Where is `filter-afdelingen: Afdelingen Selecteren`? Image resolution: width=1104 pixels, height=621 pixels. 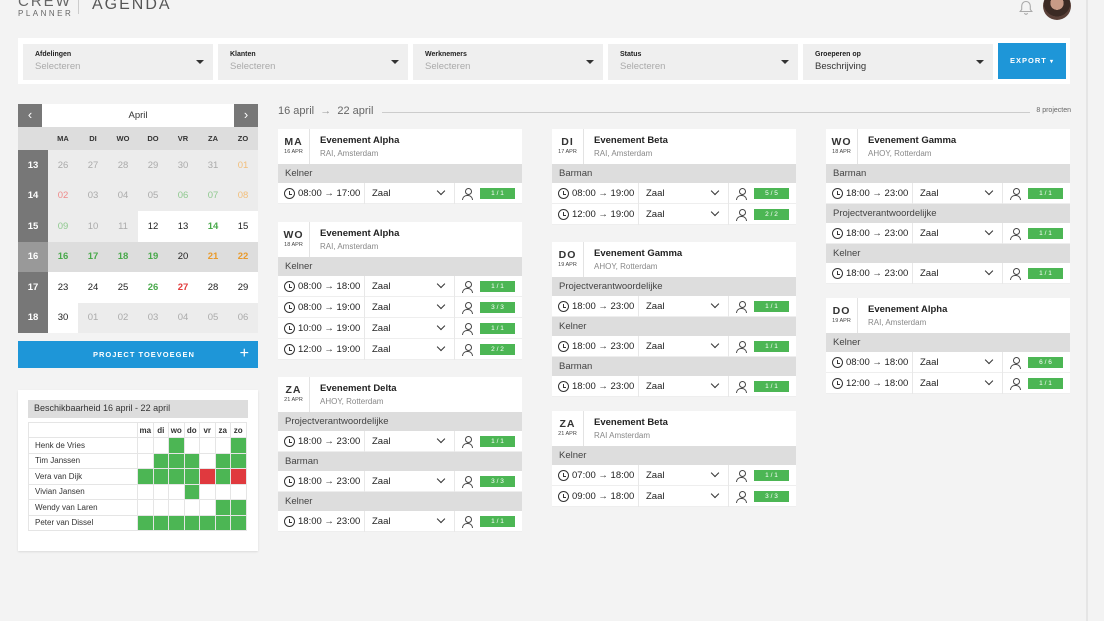
filter-afdelingen: Afdelingen Selecteren is located at coordinates (118, 62).